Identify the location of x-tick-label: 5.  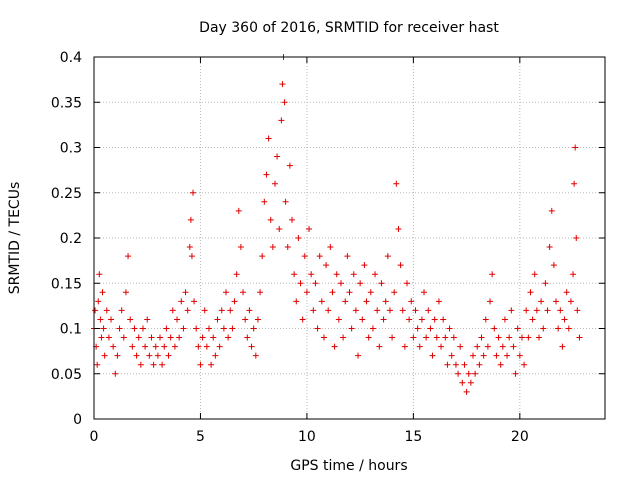
(200, 437).